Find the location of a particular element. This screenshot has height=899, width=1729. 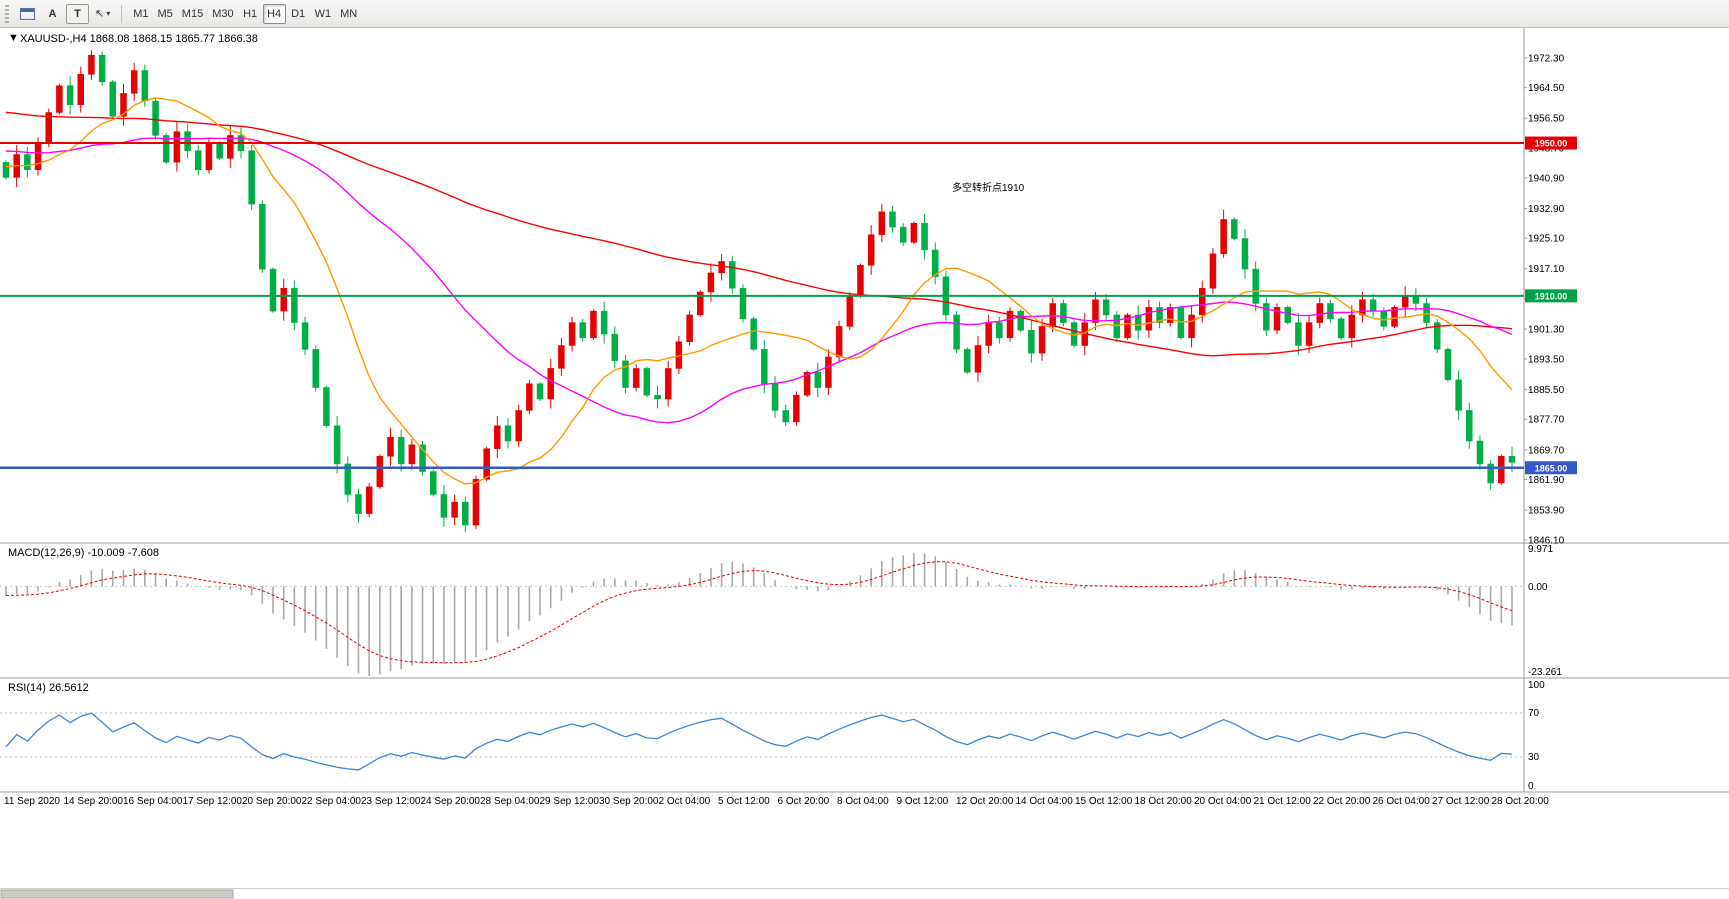

svg-text: 14 Oct 04:00 is located at coordinates (1045, 801).